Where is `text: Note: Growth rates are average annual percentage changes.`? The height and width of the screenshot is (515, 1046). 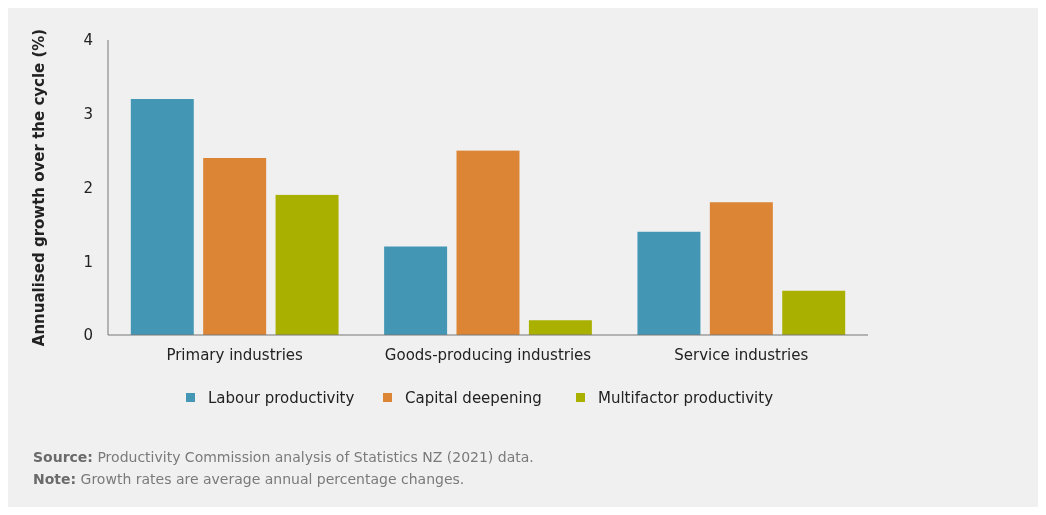 text: Note: Growth rates are average annual percentage changes. is located at coordinates (249, 479).